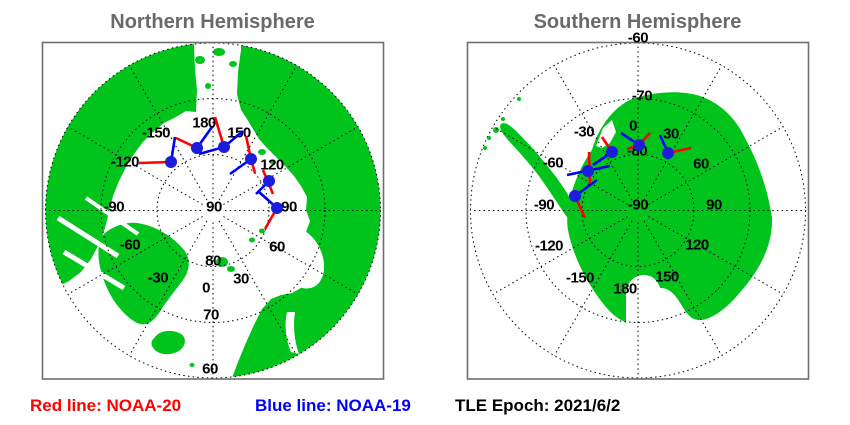 This screenshot has width=850, height=425. Describe the element at coordinates (212, 22) in the screenshot. I see `north-title: Northern Hemisphere` at that location.